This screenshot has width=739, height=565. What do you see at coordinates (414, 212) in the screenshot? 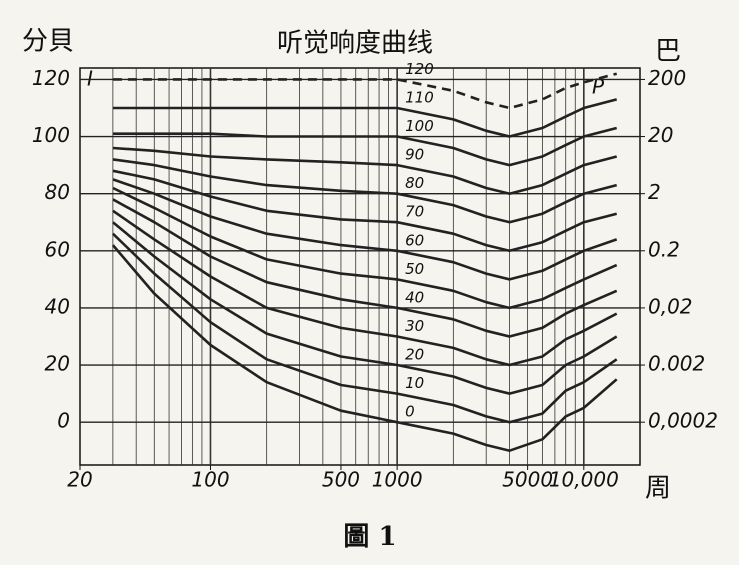
I see `curve-label: 70` at bounding box center [414, 212].